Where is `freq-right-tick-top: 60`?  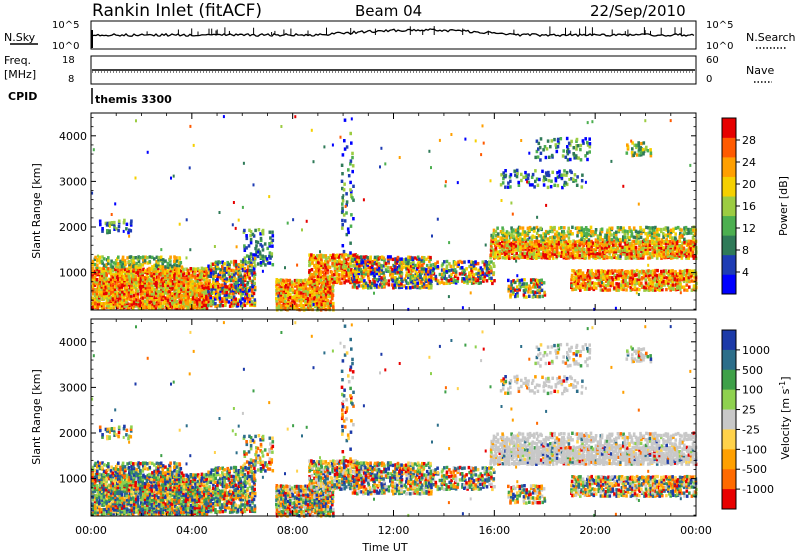 freq-right-tick-top: 60 is located at coordinates (712, 60).